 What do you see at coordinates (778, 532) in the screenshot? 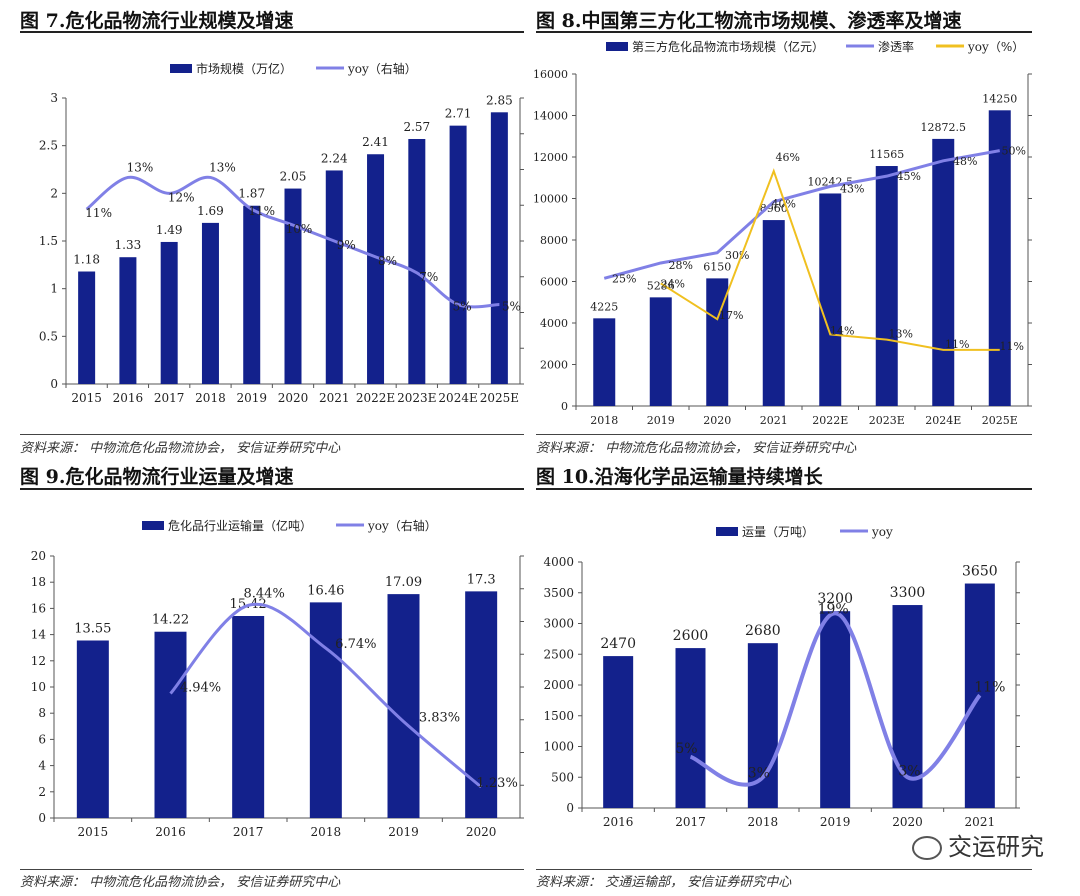
I see `legend-label: 运量（万吨）` at bounding box center [778, 532].